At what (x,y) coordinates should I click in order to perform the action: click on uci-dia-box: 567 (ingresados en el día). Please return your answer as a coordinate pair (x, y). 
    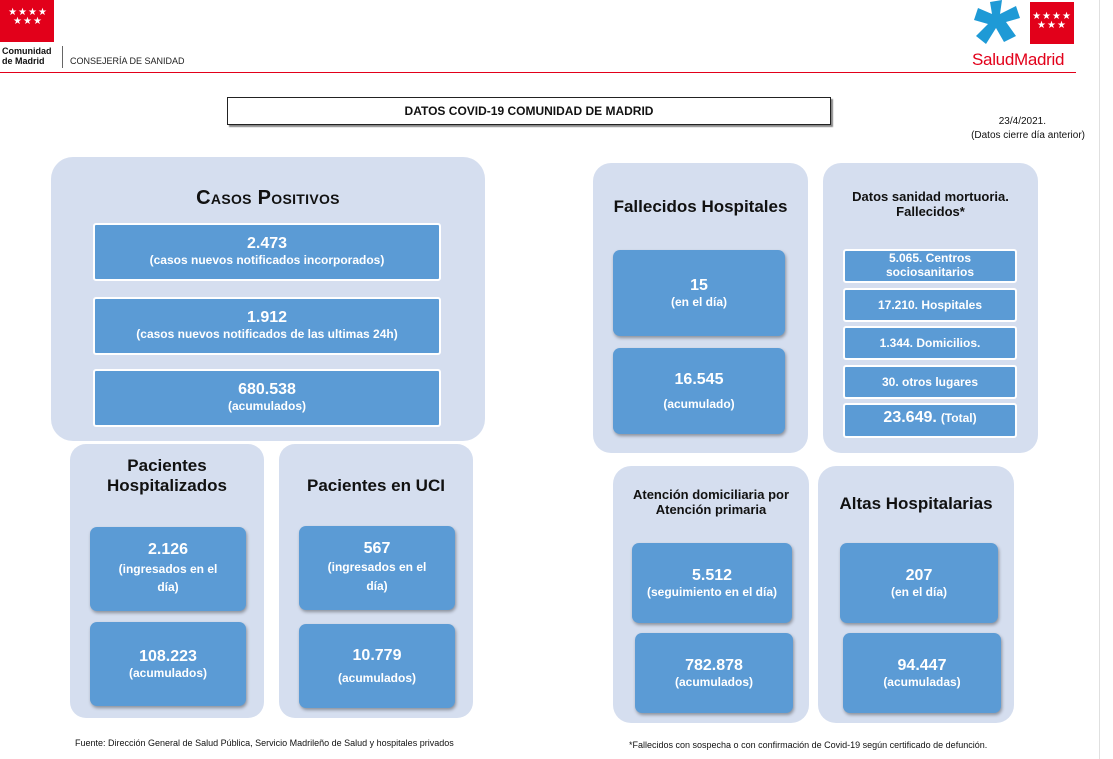
    Looking at the image, I should click on (377, 568).